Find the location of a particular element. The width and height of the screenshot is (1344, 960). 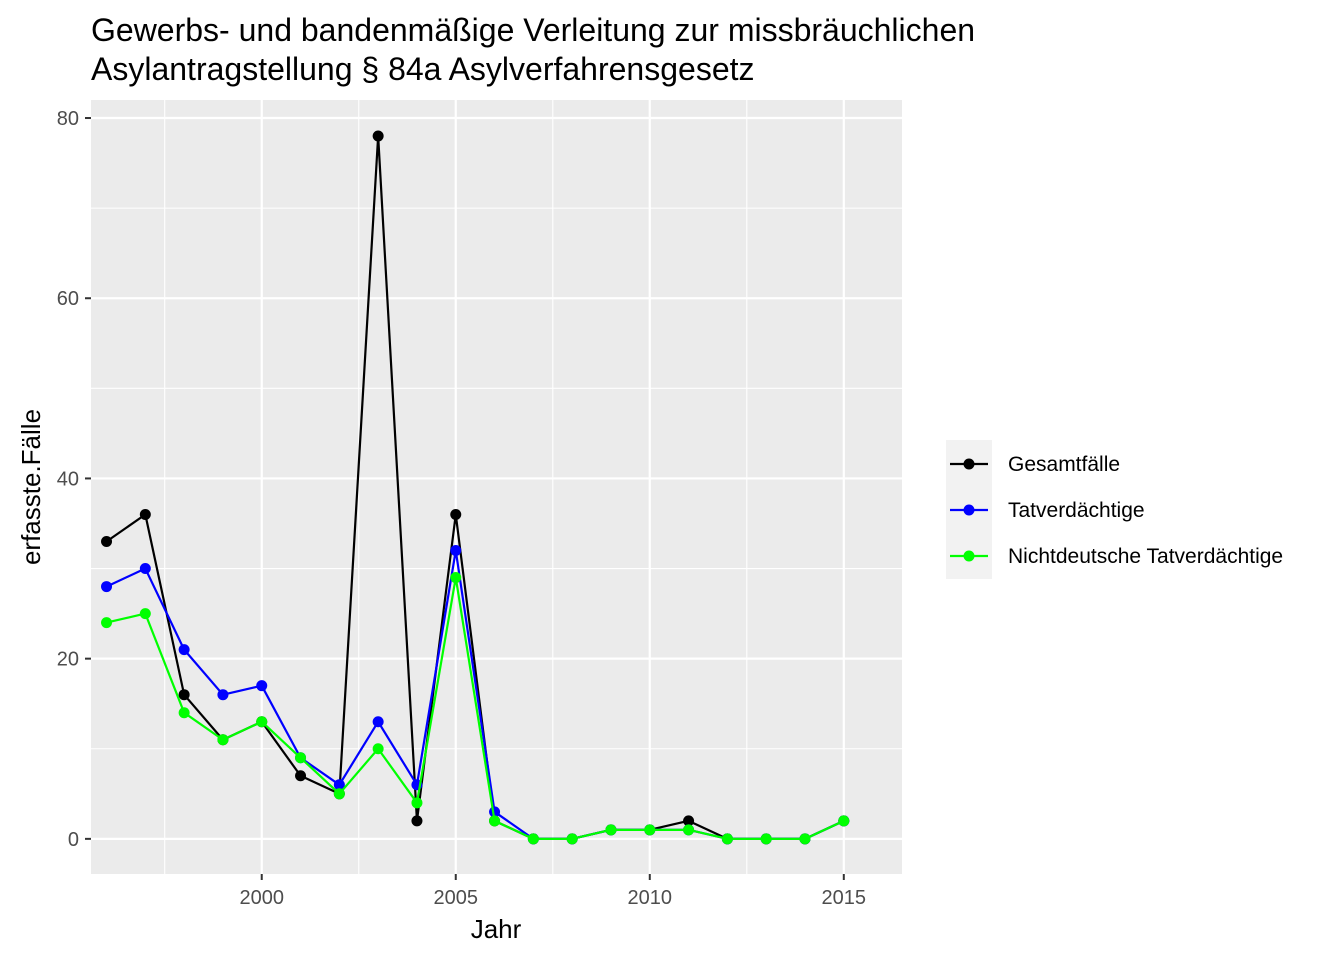

legend-item: Gesamtfälle is located at coordinates (1035, 464).